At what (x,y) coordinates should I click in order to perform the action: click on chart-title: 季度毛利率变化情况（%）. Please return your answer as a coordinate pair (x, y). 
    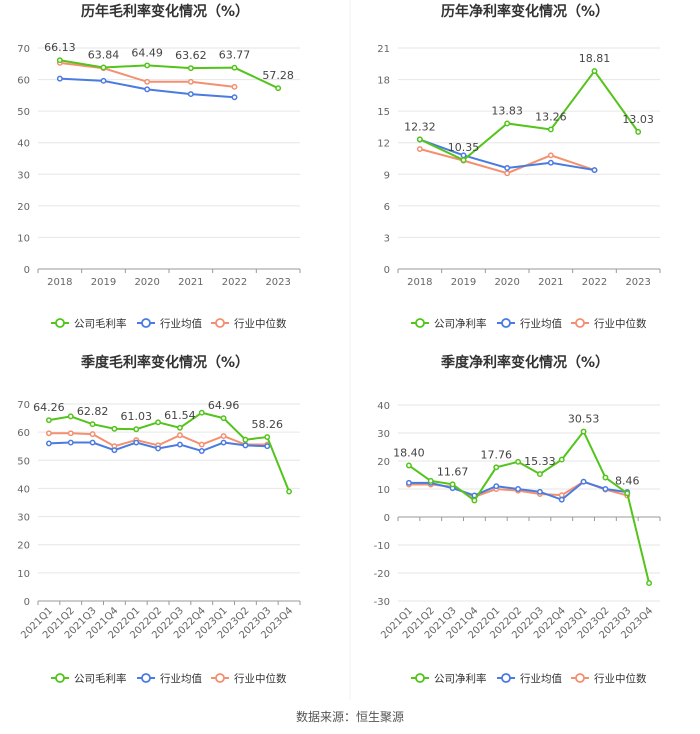
    Looking at the image, I should click on (164, 362).